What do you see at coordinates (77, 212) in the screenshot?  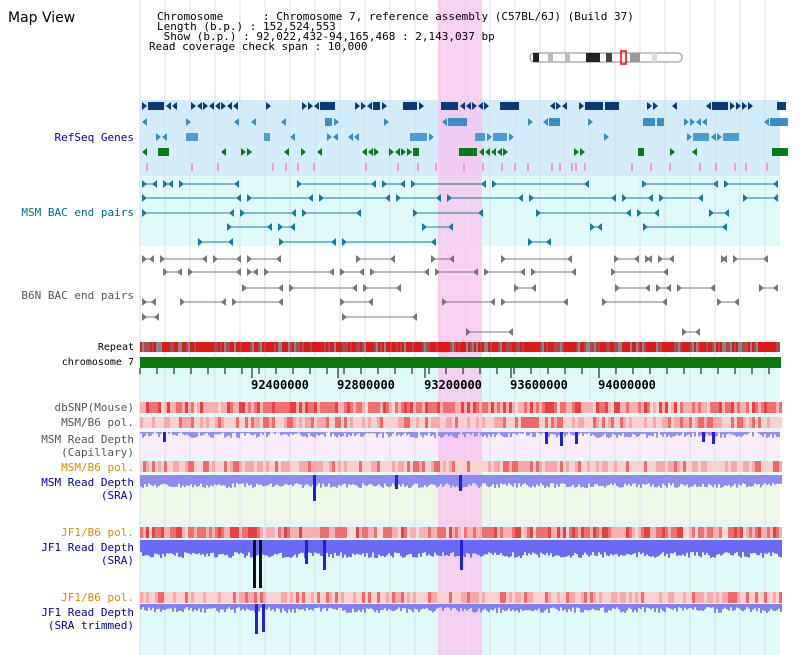 I see `track-label-msm-bac: MSM BAC end pairs` at bounding box center [77, 212].